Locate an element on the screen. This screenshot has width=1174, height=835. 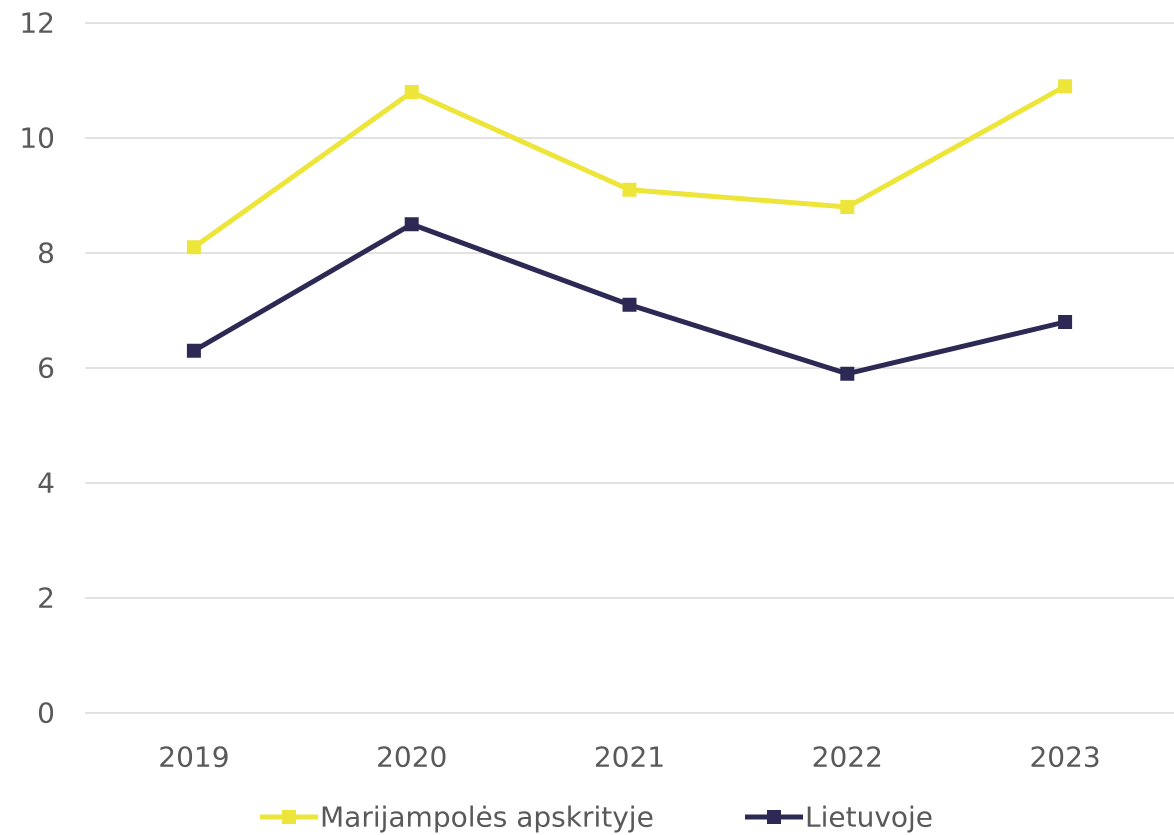
series-1-point-2022 is located at coordinates (847, 373).